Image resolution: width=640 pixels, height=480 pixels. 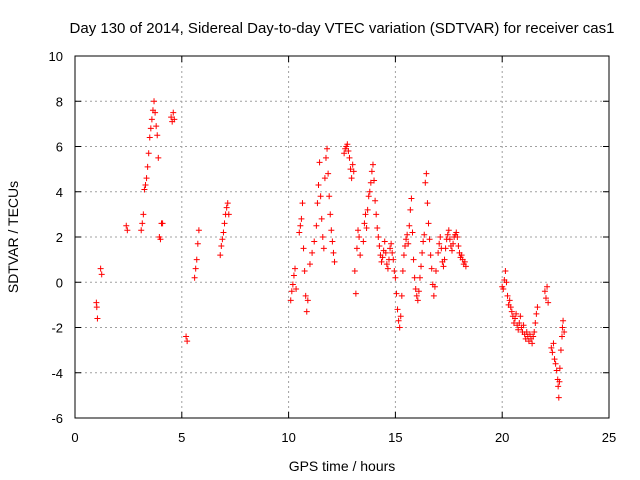 I want to click on y-tick-label: -2, so click(x=57, y=328).